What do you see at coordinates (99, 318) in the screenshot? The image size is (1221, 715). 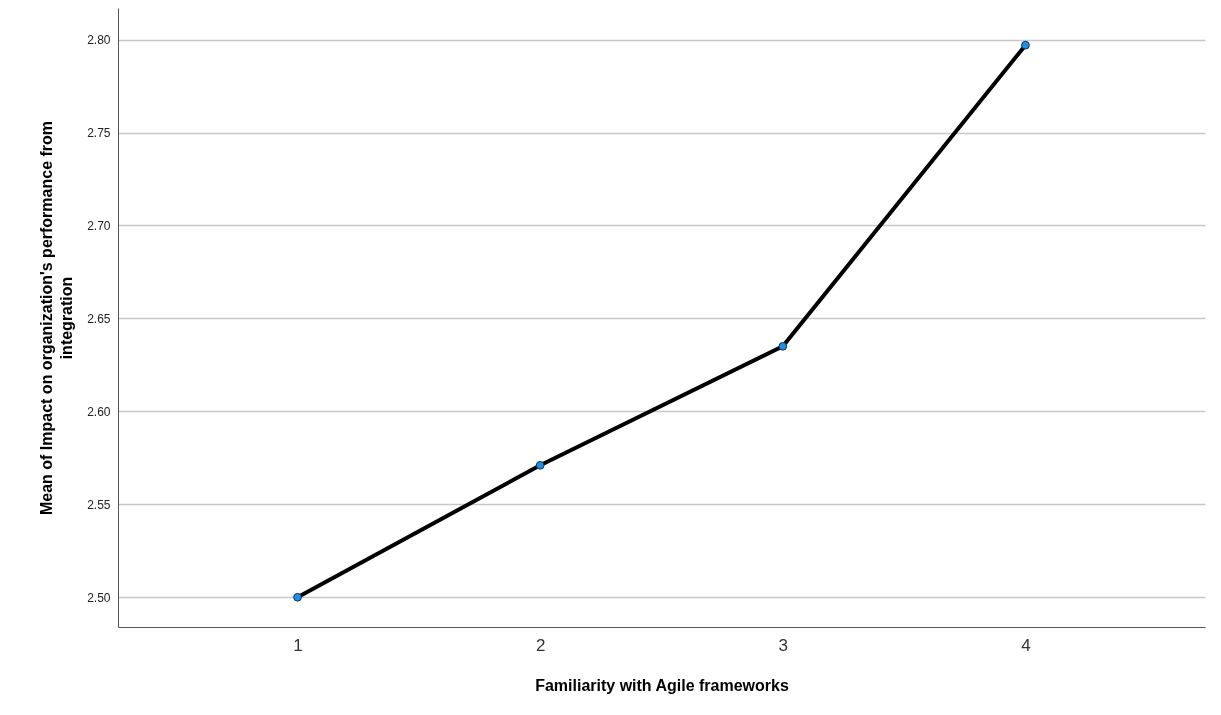 I see `y-tick-label: 2.65` at bounding box center [99, 318].